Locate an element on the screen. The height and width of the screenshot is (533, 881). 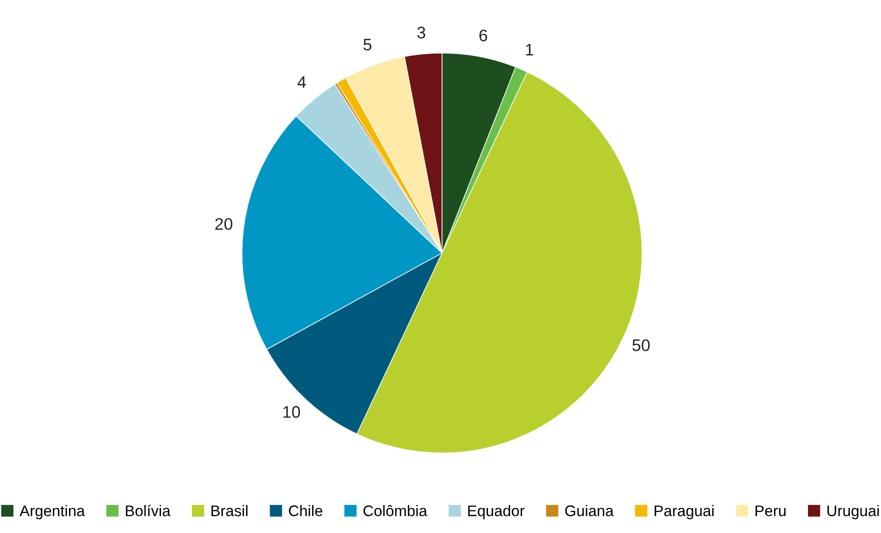
data-label: 4 is located at coordinates (302, 82).